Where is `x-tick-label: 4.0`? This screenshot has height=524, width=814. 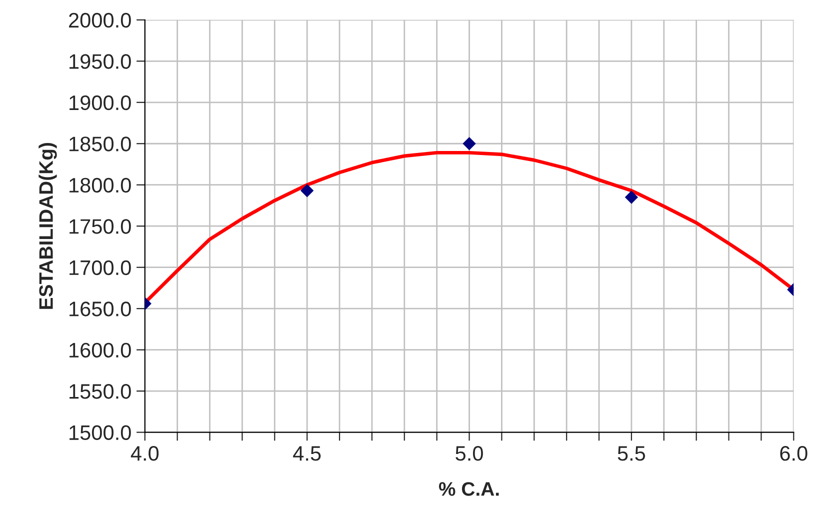
x-tick-label: 4.0 is located at coordinates (144, 453).